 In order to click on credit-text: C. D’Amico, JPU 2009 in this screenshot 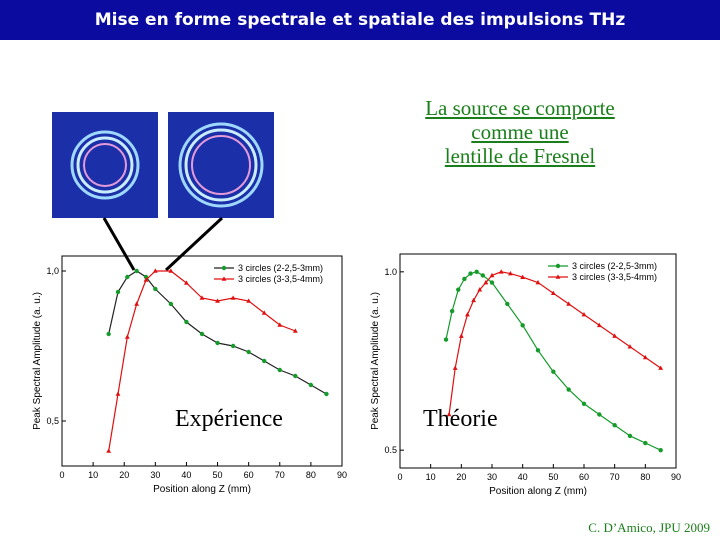, I will do `click(649, 527)`.